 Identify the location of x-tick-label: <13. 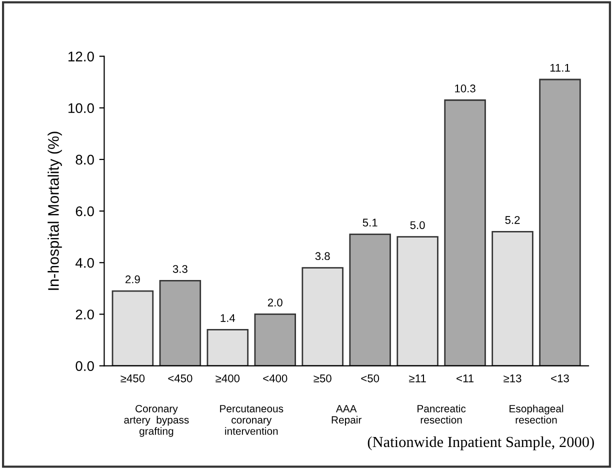
(560, 378).